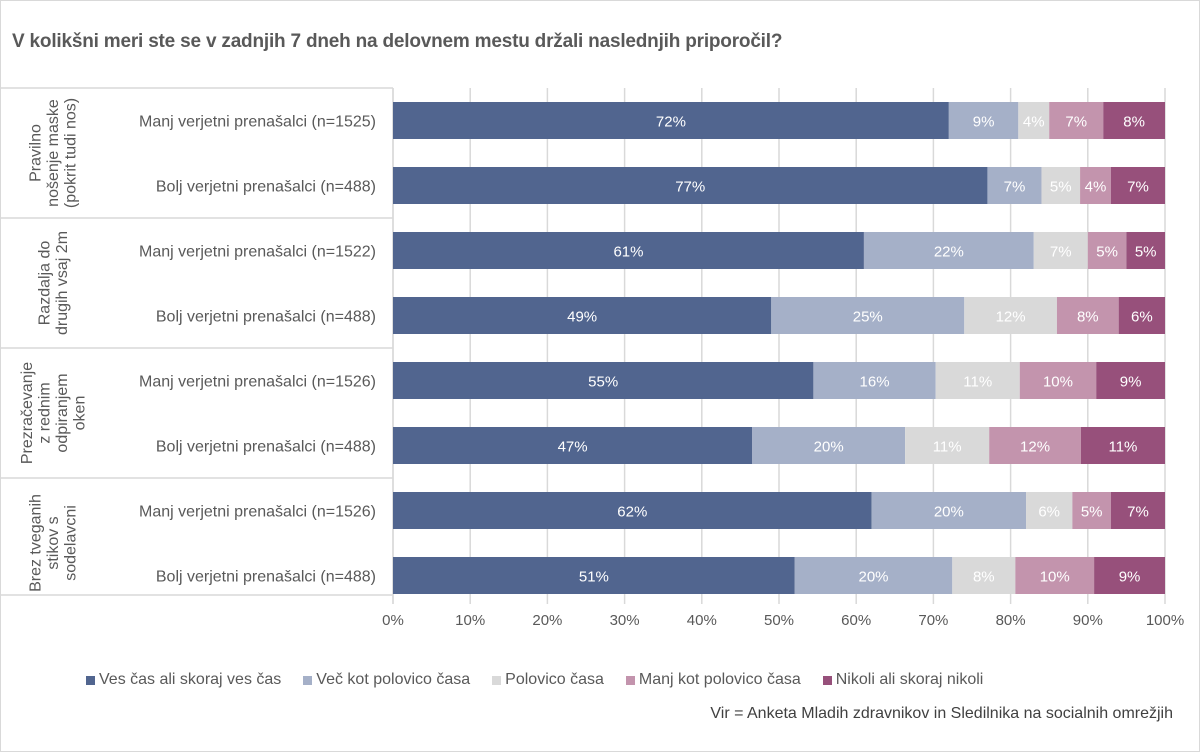 The height and width of the screenshot is (752, 1200). What do you see at coordinates (53, 542) in the screenshot?
I see `group-label-line: stikov s` at bounding box center [53, 542].